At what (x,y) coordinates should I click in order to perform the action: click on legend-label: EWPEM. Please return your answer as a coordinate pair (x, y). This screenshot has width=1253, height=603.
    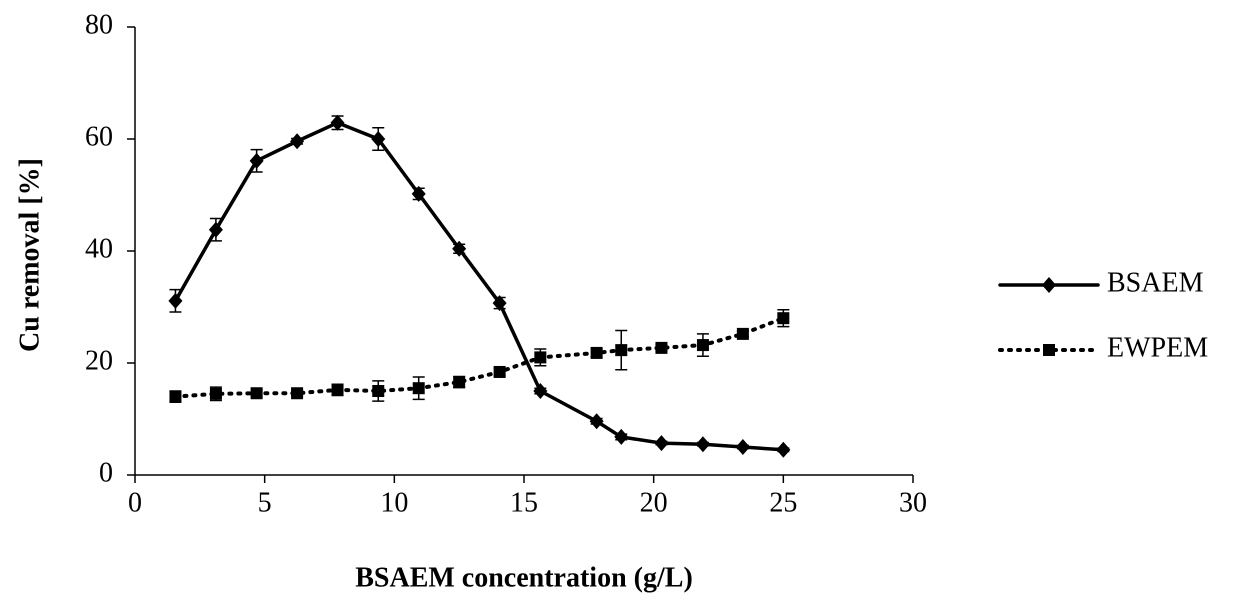
    Looking at the image, I should click on (1157, 347).